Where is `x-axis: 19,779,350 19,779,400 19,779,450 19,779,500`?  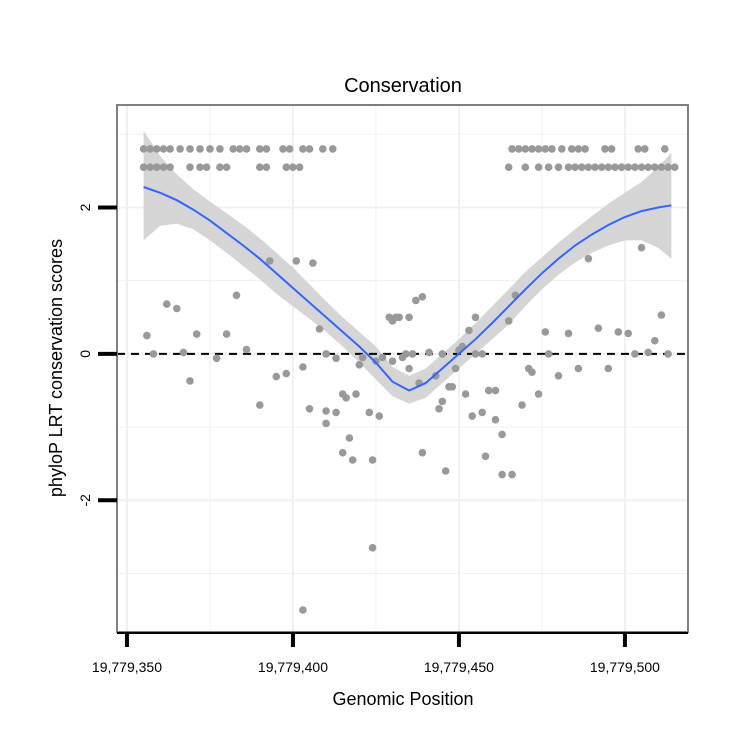
x-axis: 19,779,350 19,779,400 19,779,450 19,779,500 is located at coordinates (390, 653).